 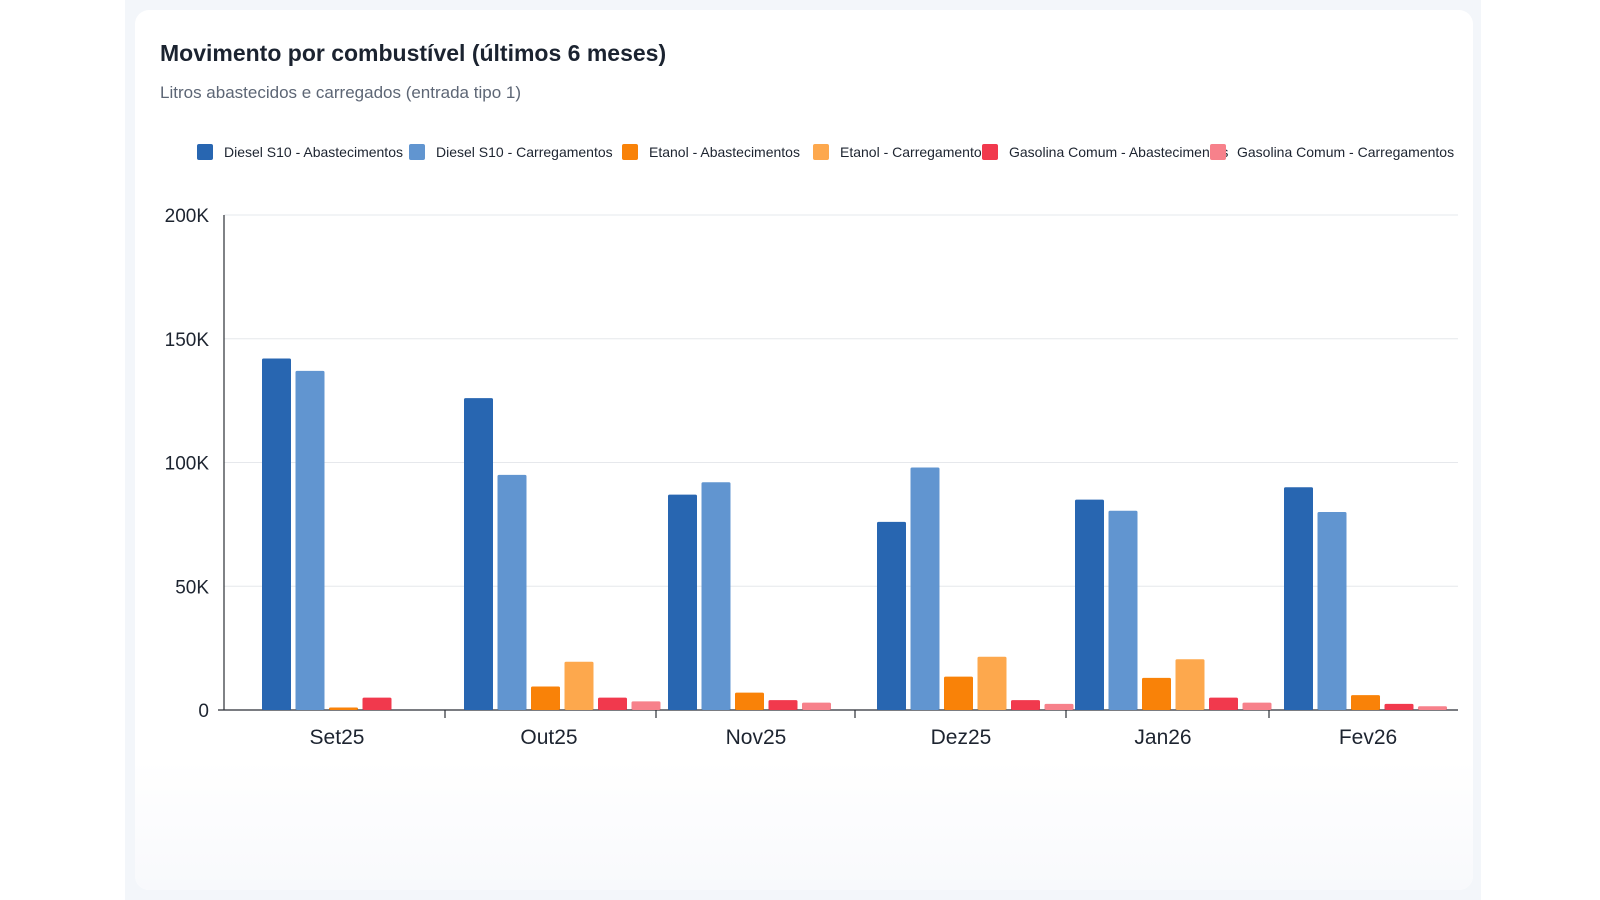 What do you see at coordinates (187, 216) in the screenshot?
I see `y-tick-label: 200K` at bounding box center [187, 216].